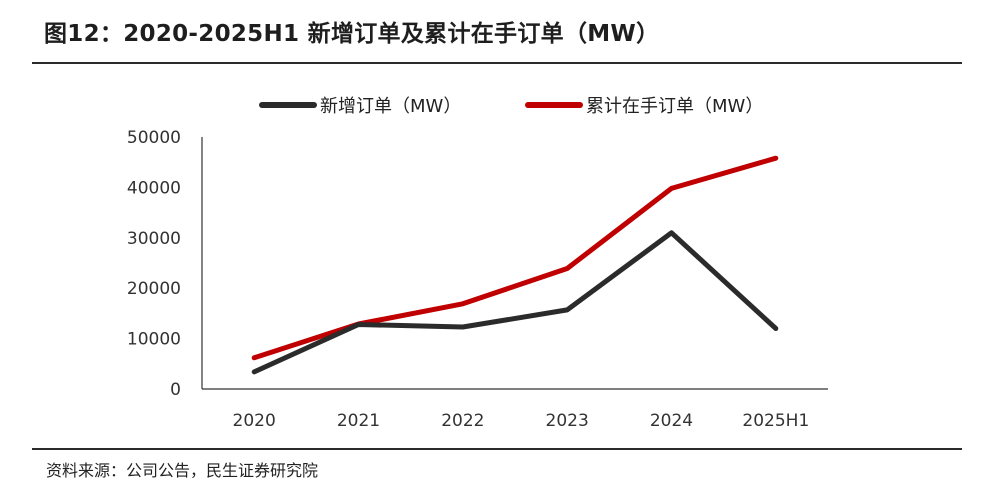  Describe the element at coordinates (182, 470) in the screenshot. I see `source-note: 资料来源：公司公告，民生证券研究院` at that location.